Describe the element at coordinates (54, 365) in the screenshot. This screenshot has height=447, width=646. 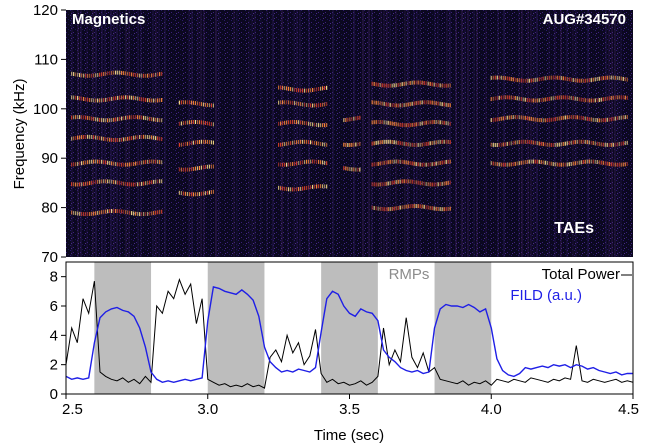
I see `y-tick-label: 2` at that location.